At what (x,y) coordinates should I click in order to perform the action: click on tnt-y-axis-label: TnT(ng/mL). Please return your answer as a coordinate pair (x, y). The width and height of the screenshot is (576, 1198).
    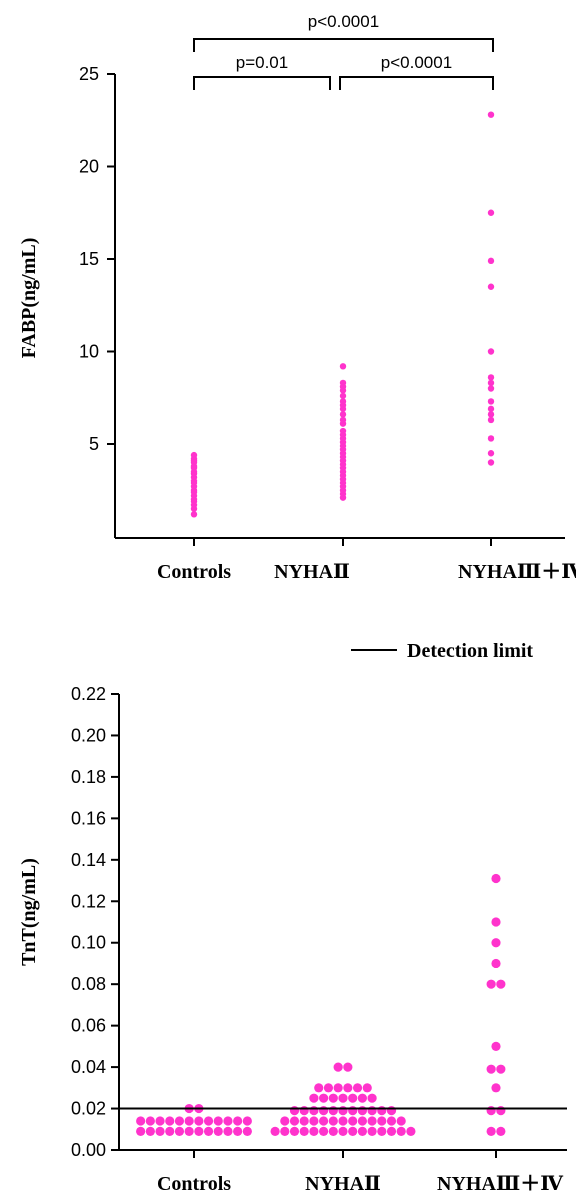
    Looking at the image, I should click on (29, 912).